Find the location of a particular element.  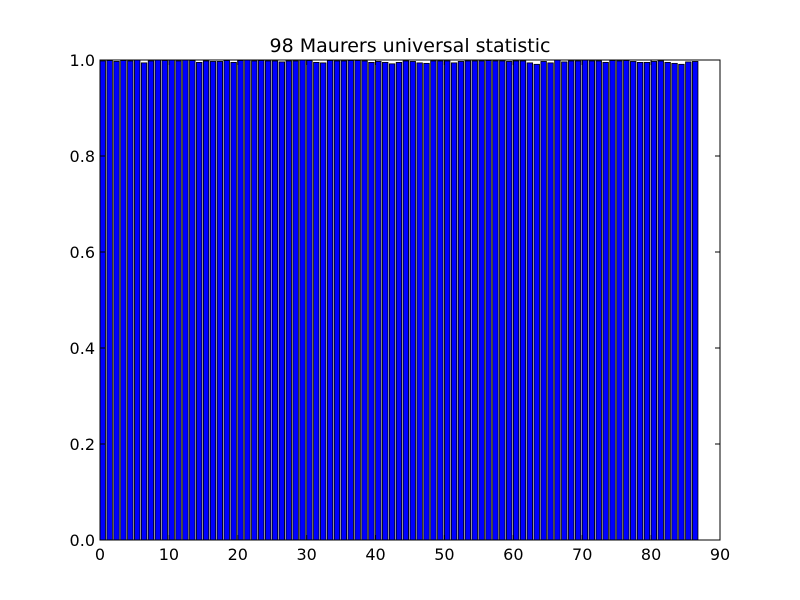

x-tick-label: 30 is located at coordinates (306, 554).